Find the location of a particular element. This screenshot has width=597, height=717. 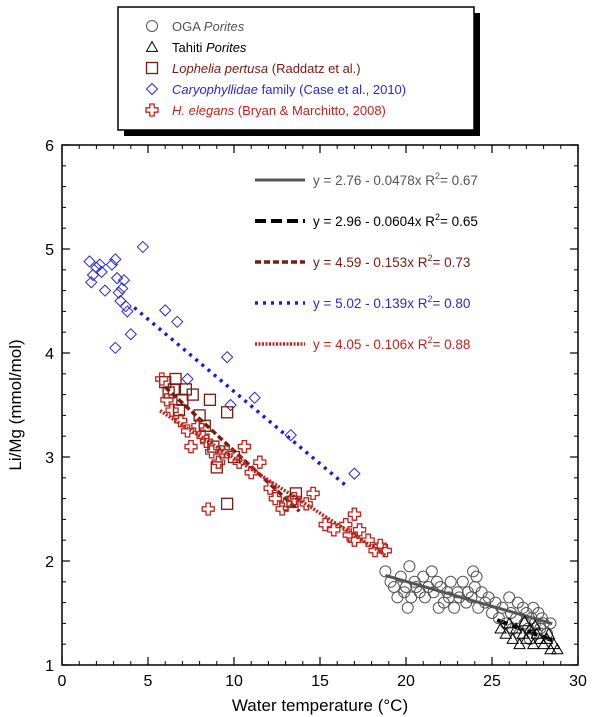

x-tick-label: 15 is located at coordinates (320, 681).